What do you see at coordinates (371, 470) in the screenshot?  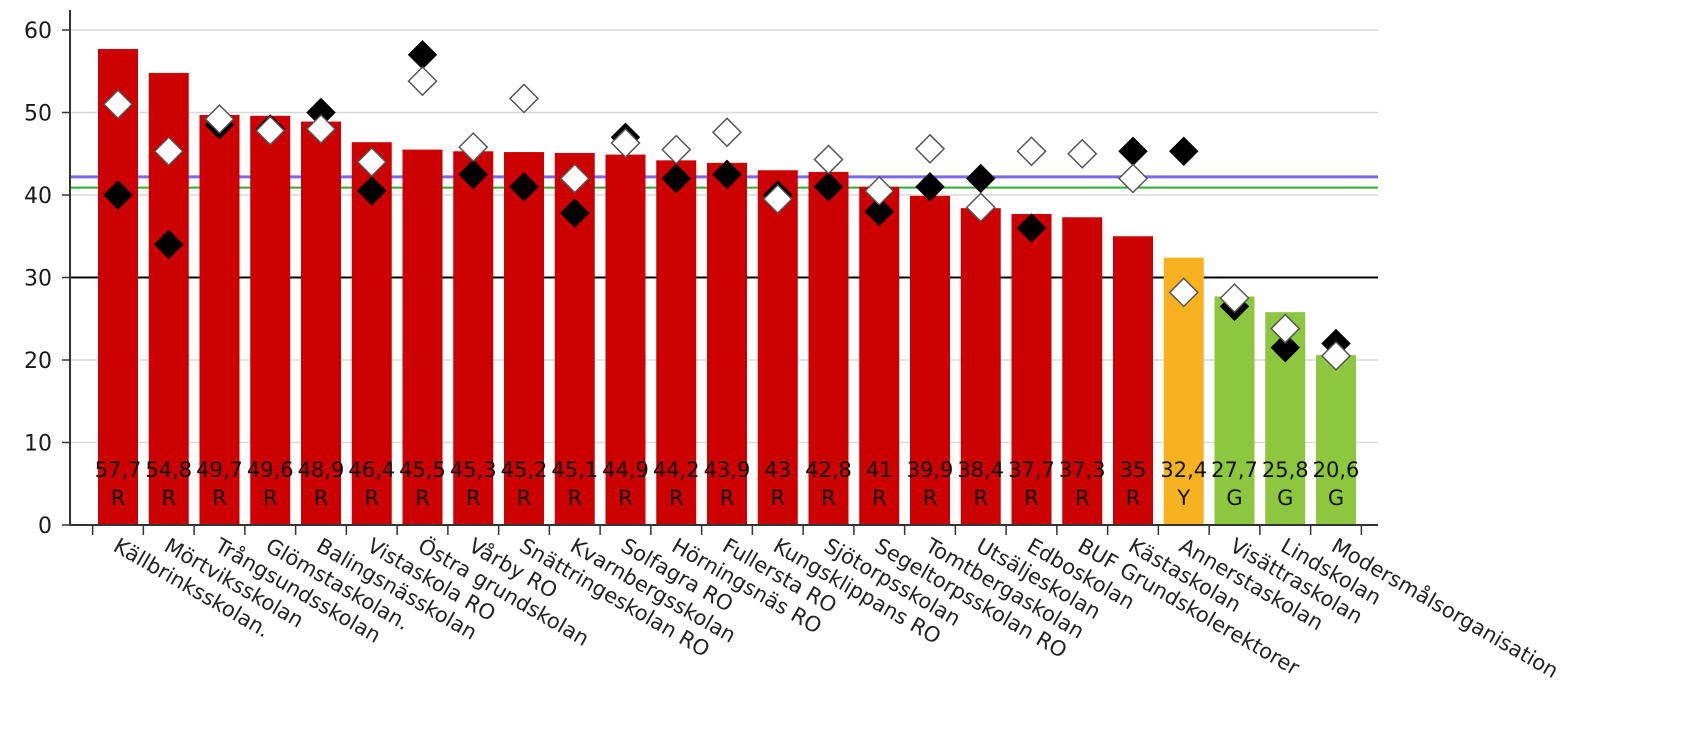 I see `bar-value-label: 46,4` at bounding box center [371, 470].